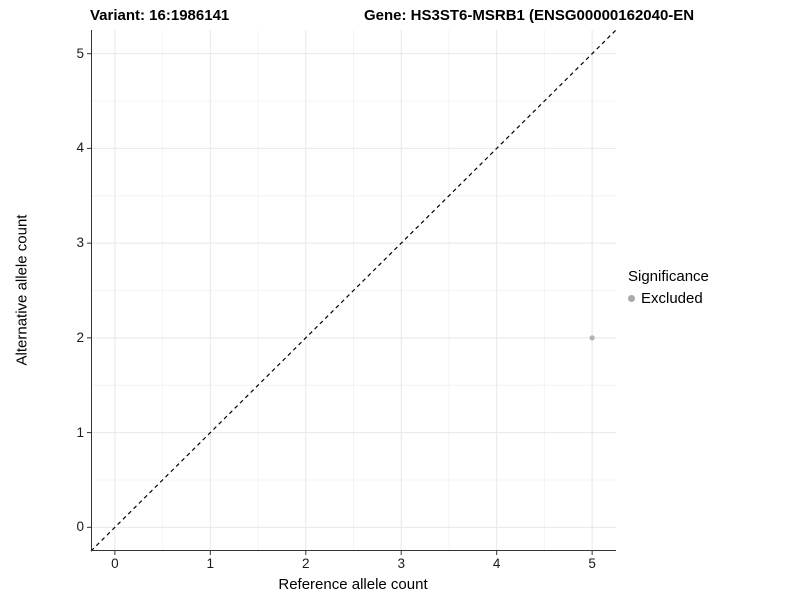 This screenshot has height=600, width=800. Describe the element at coordinates (668, 287) in the screenshot. I see `legend: Significance Excluded` at that location.